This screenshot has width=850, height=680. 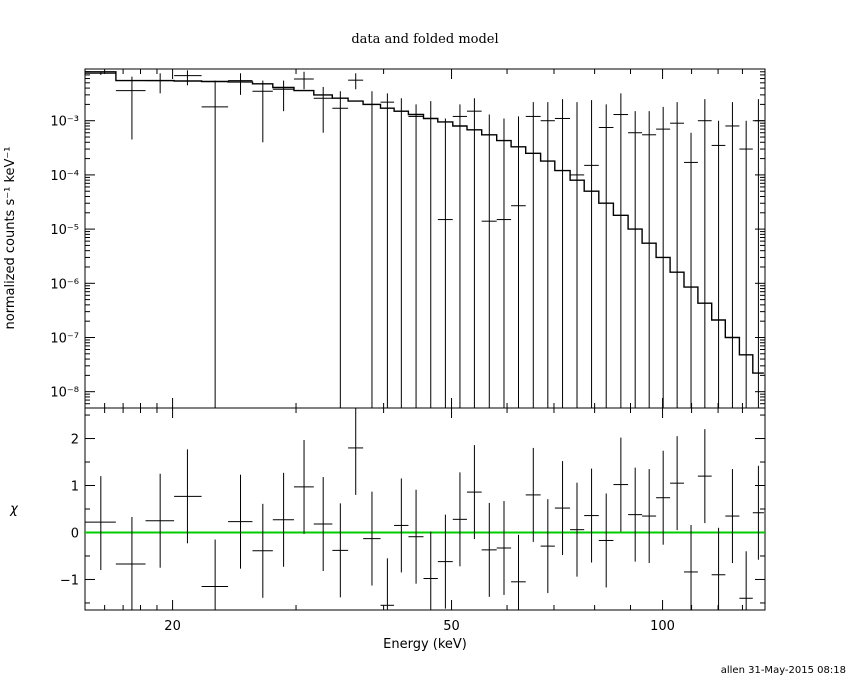 What do you see at coordinates (64, 393) in the screenshot?
I see `y-tick-label: 10⁻⁸` at bounding box center [64, 393].